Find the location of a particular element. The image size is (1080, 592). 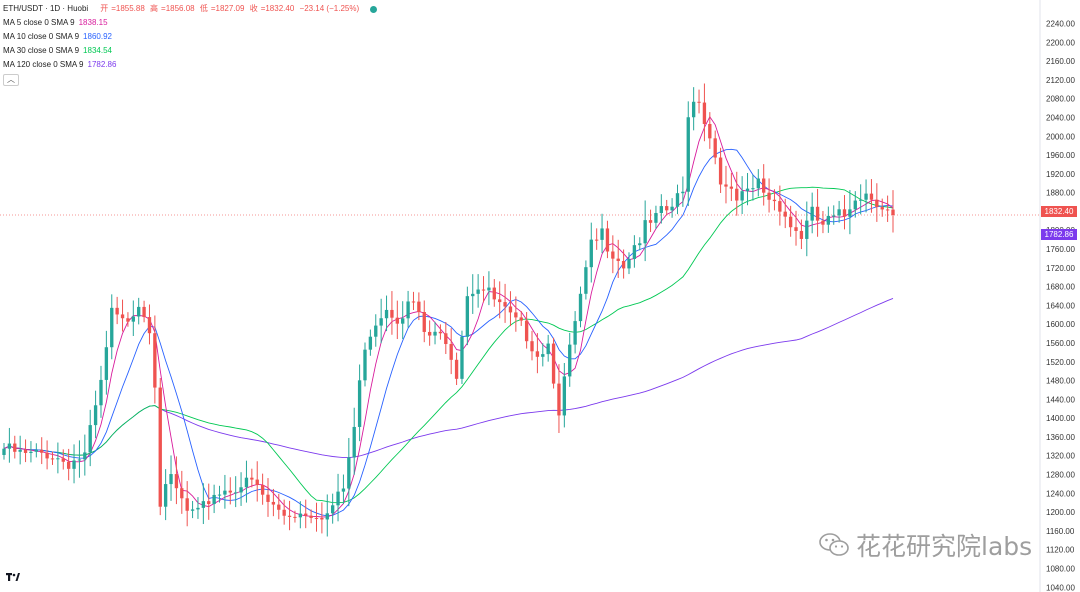

price-tick-label: 1080.00 is located at coordinates (1060, 569).